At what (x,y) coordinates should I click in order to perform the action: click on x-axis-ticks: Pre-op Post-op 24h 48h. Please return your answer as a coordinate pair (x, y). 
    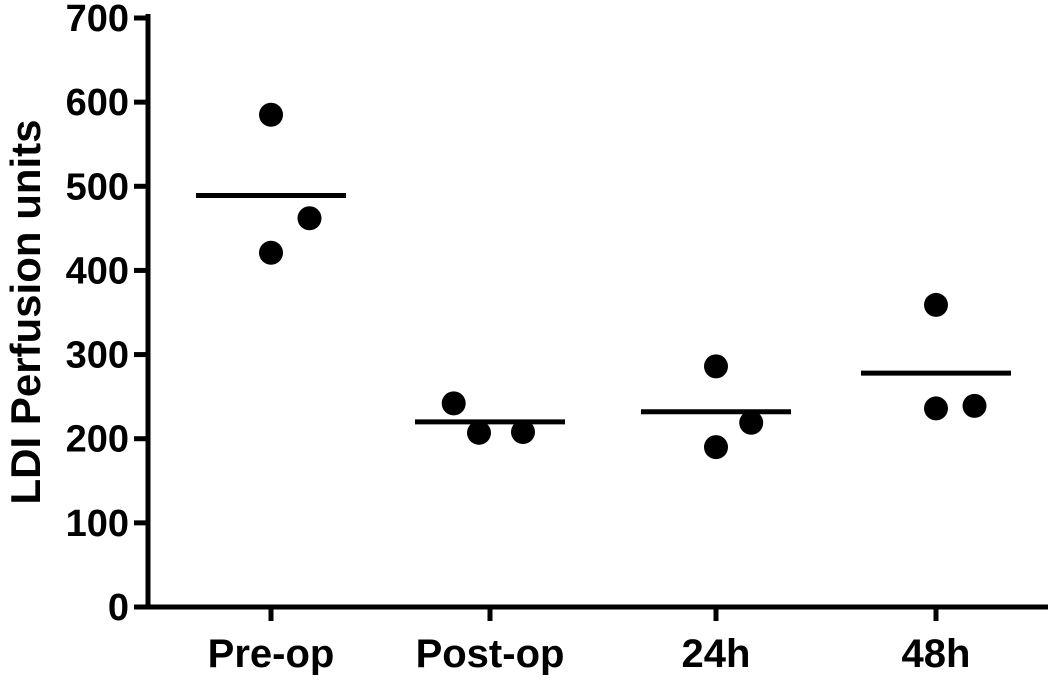
    Looking at the image, I should click on (589, 641).